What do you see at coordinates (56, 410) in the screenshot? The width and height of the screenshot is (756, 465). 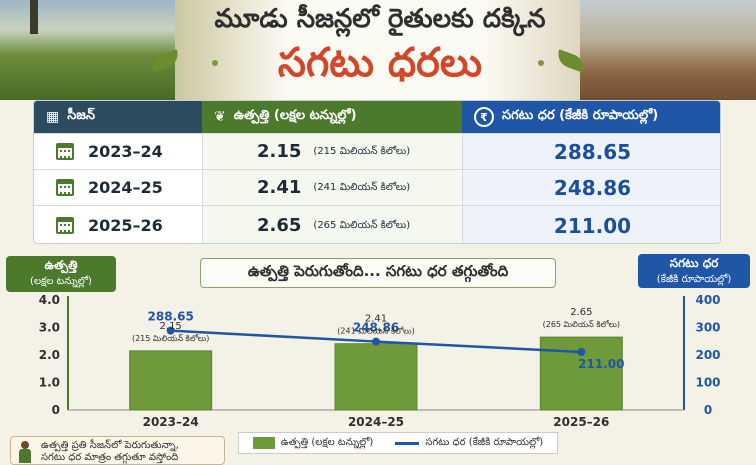 I see `left-tick-label: 0` at bounding box center [56, 410].